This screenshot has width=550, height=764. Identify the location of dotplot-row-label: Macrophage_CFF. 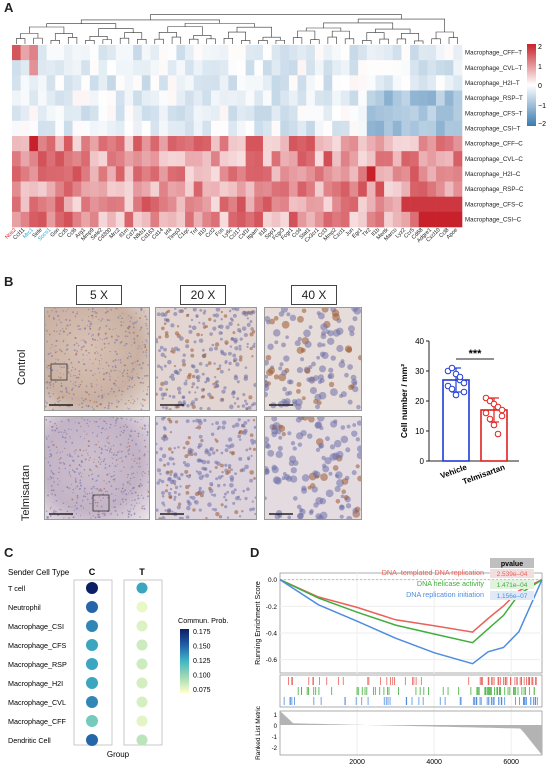
(37, 721).